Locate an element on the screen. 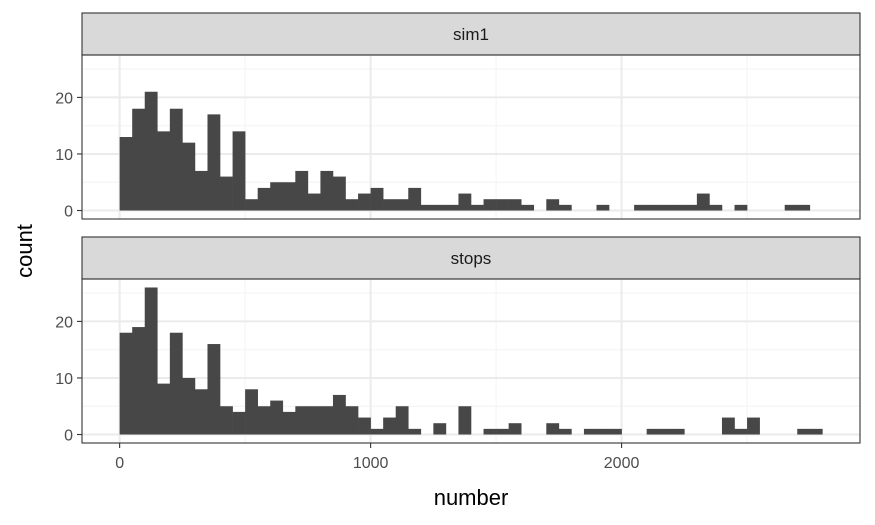 This screenshot has width=875, height=525. facet-strip-label: stops is located at coordinates (471, 258).